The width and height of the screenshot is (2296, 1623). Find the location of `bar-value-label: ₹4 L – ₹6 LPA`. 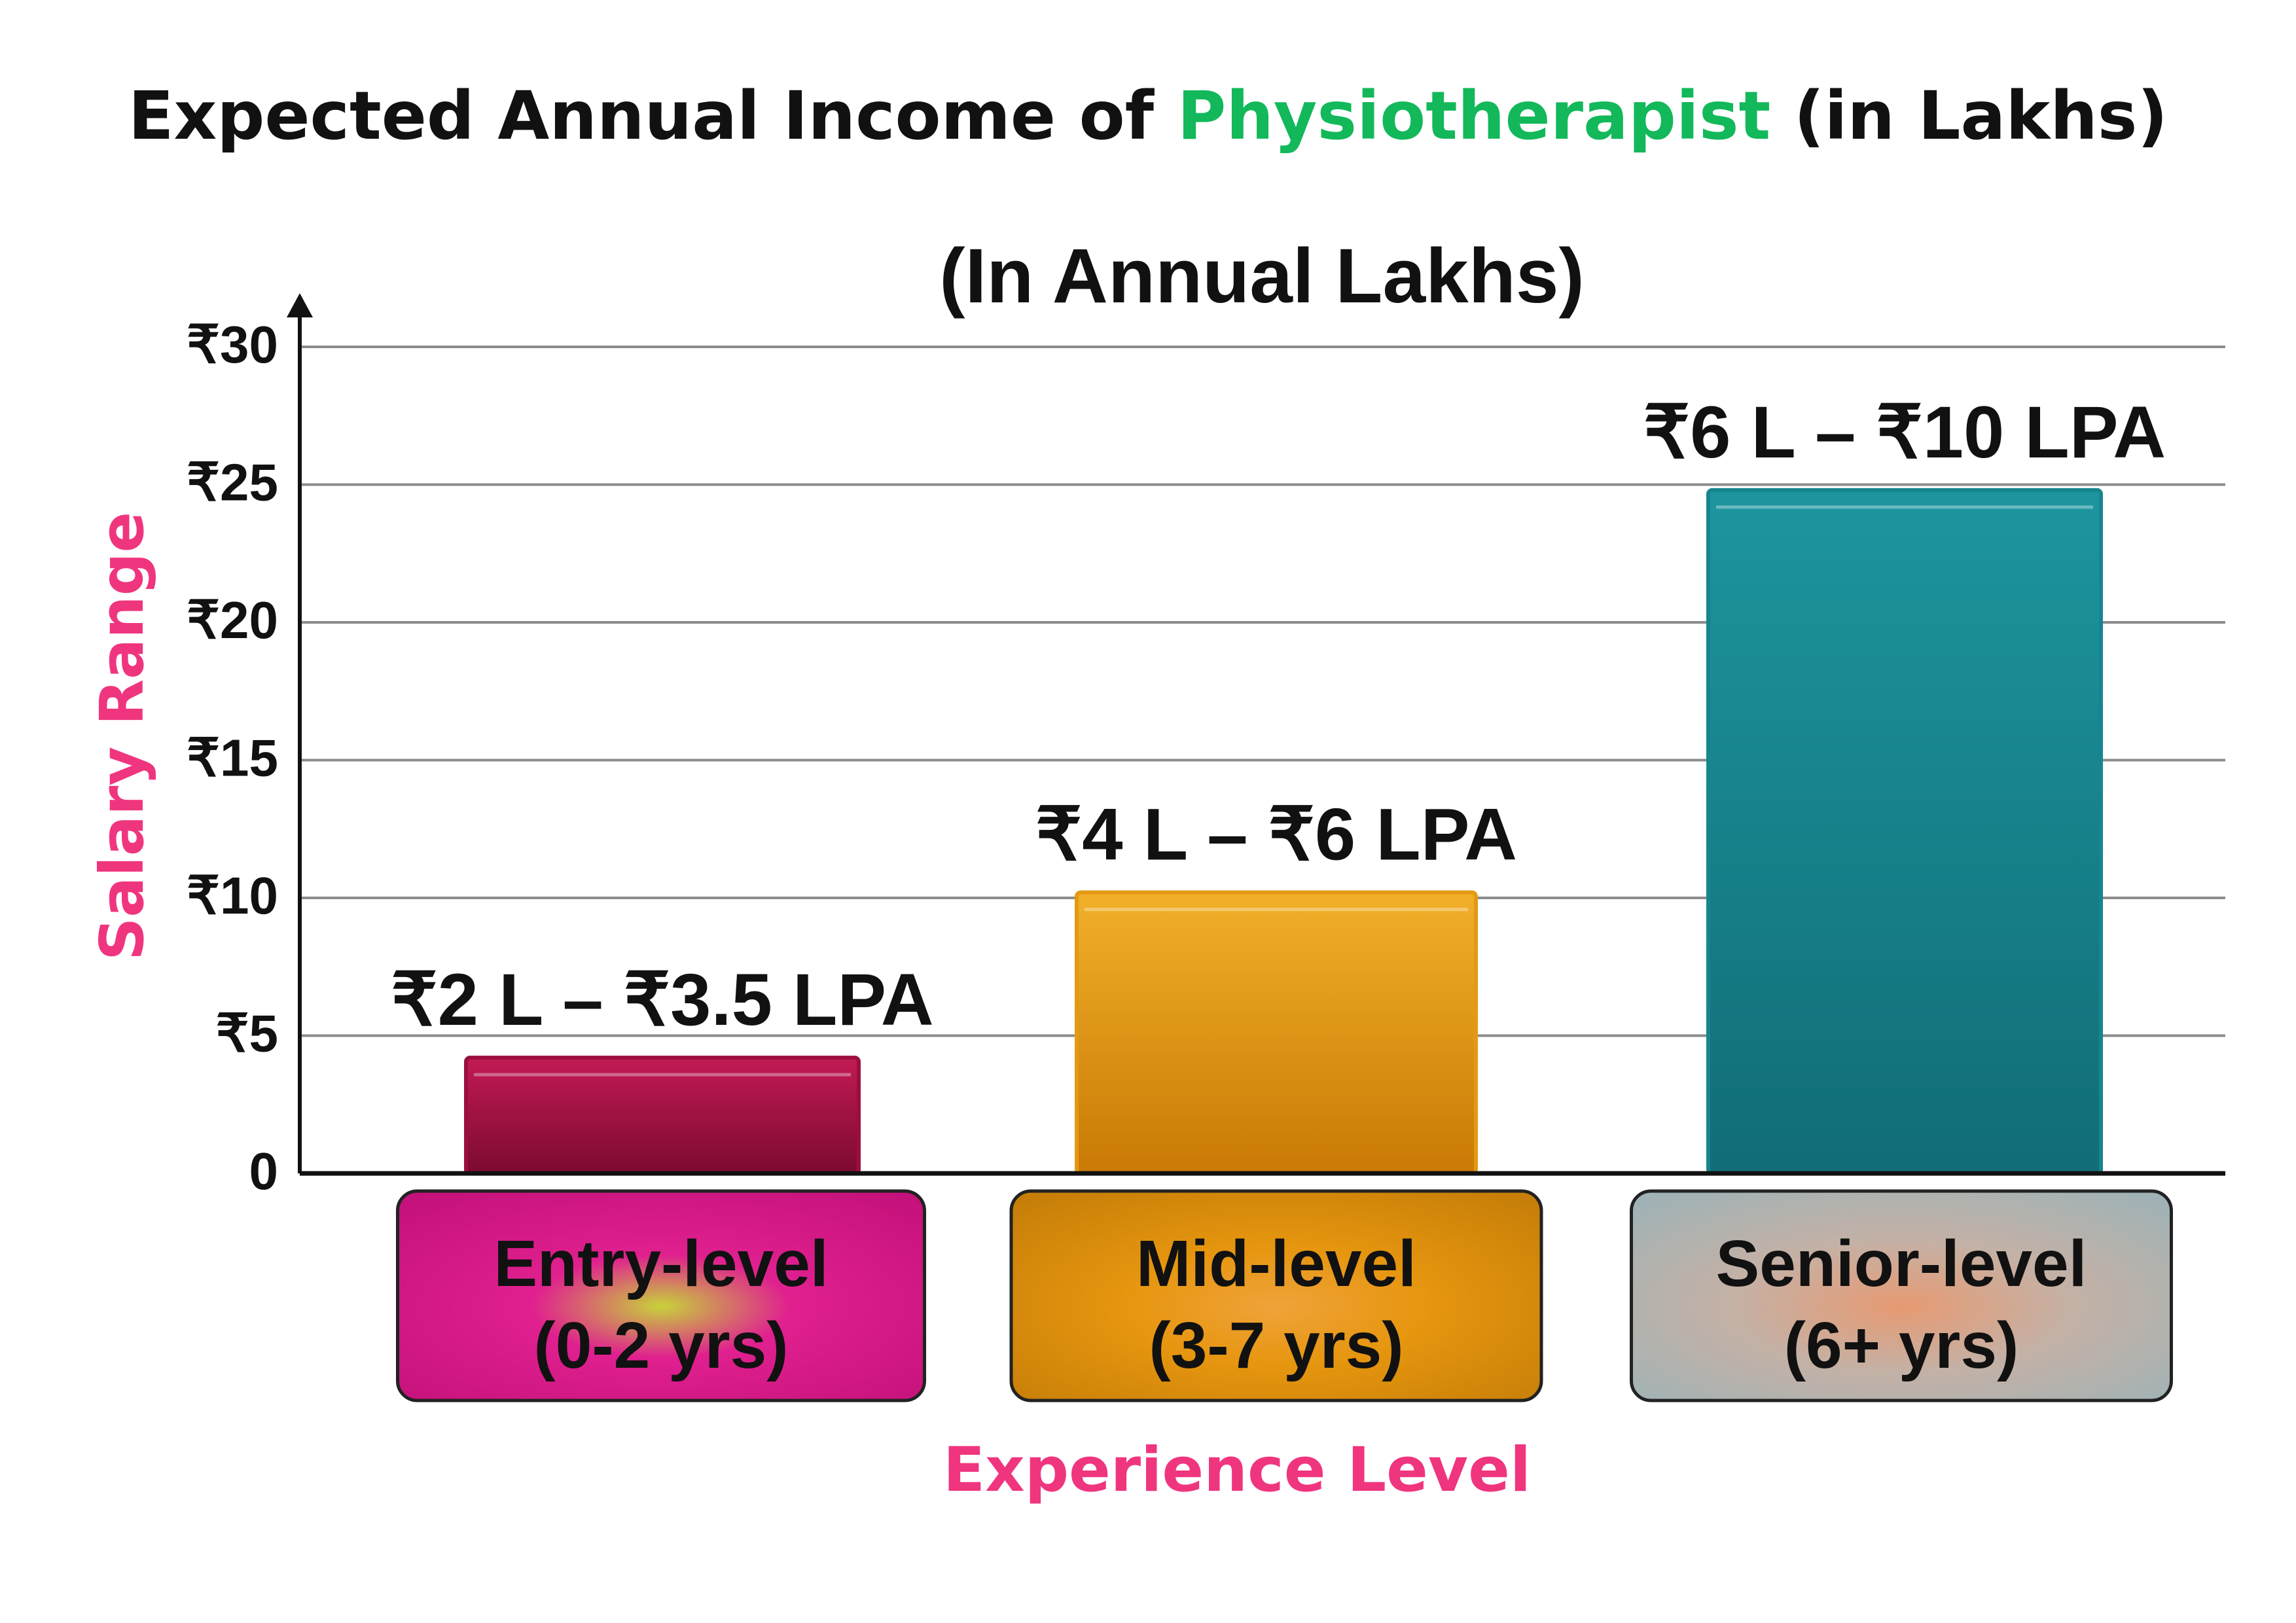

bar-value-label: ₹4 L – ₹6 LPA is located at coordinates (1276, 835).